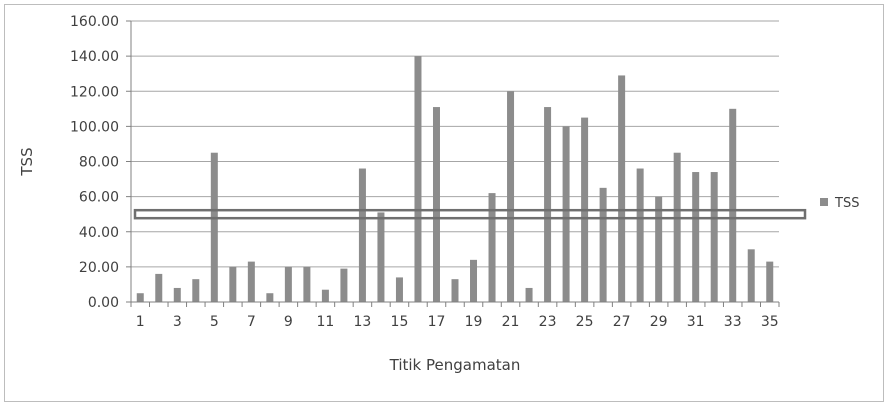  I want to click on x-tick-label: 15, so click(400, 322).